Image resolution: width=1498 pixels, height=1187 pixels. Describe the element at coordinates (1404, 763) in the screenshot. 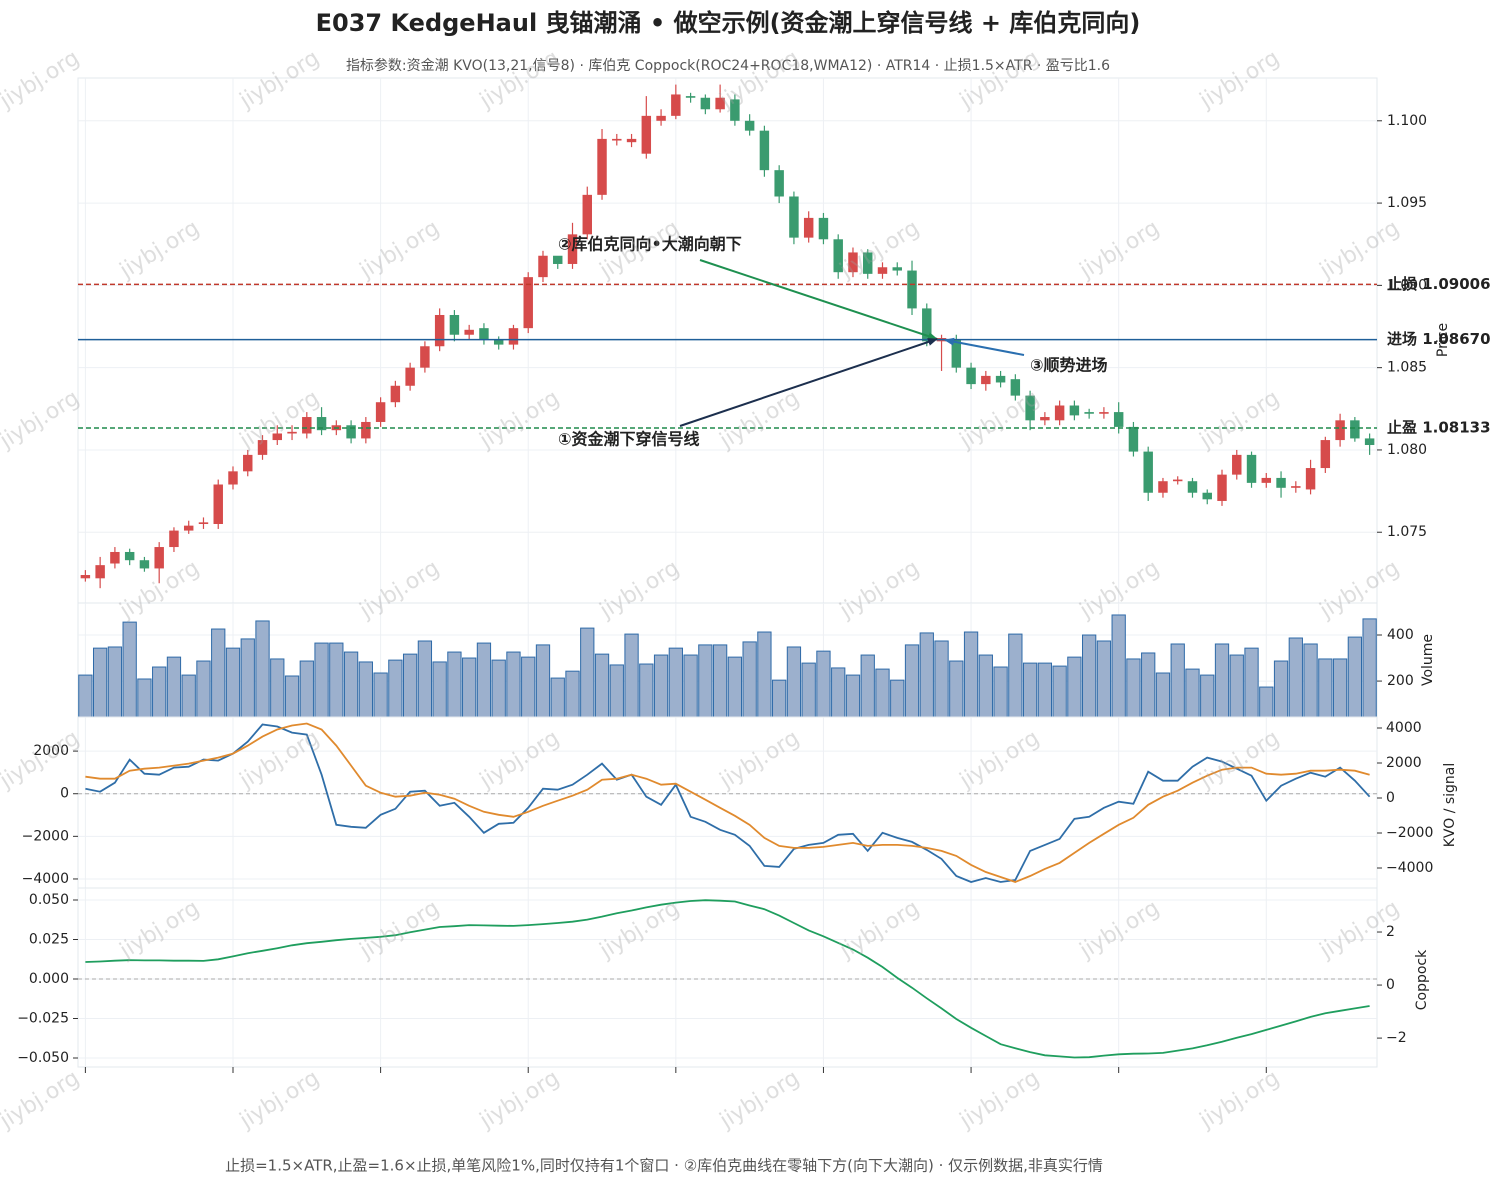

I see `y2-tick-label: 2000` at that location.